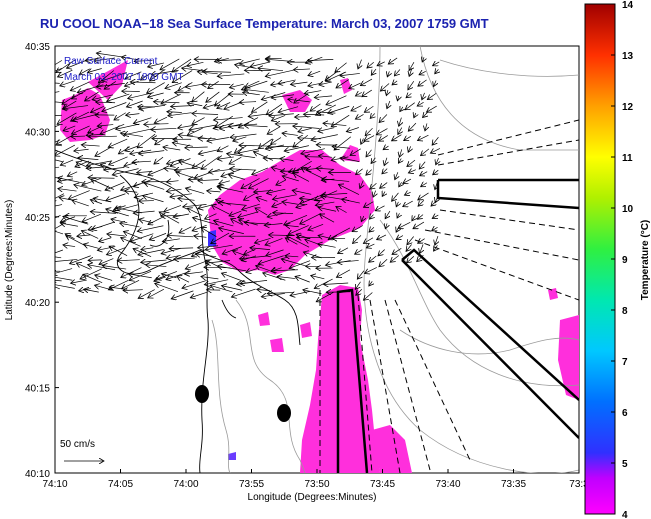 Image resolution: width=651 pixels, height=519 pixels. Describe the element at coordinates (625, 464) in the screenshot. I see `colorbar-tick-label: 5` at that location.